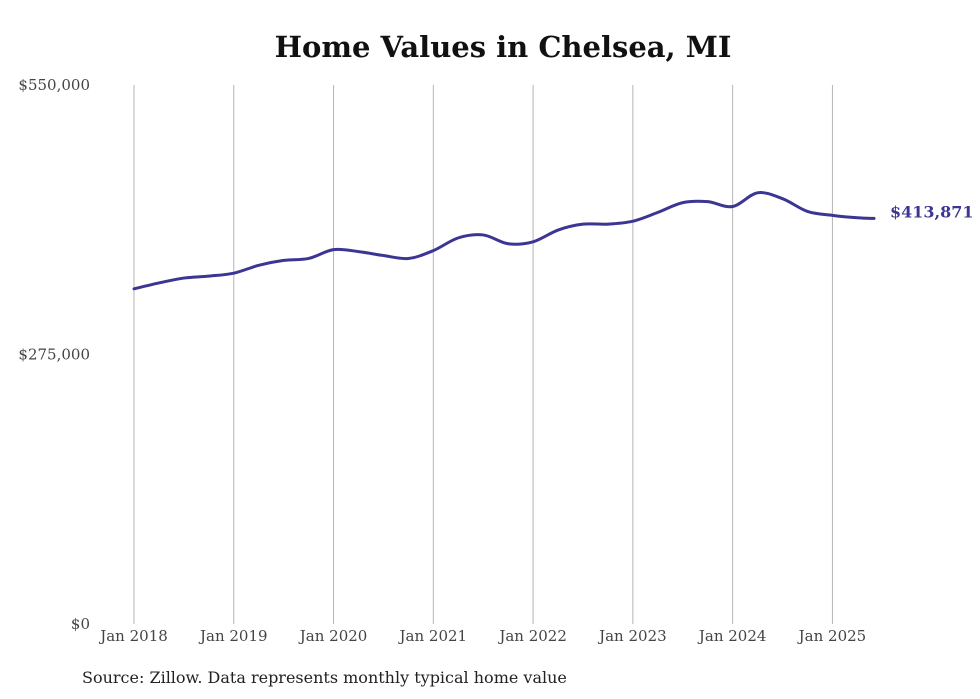 Image resolution: width=980 pixels, height=699 pixels. Describe the element at coordinates (732, 636) in the screenshot. I see `x-tick-label: Jan 2024` at that location.